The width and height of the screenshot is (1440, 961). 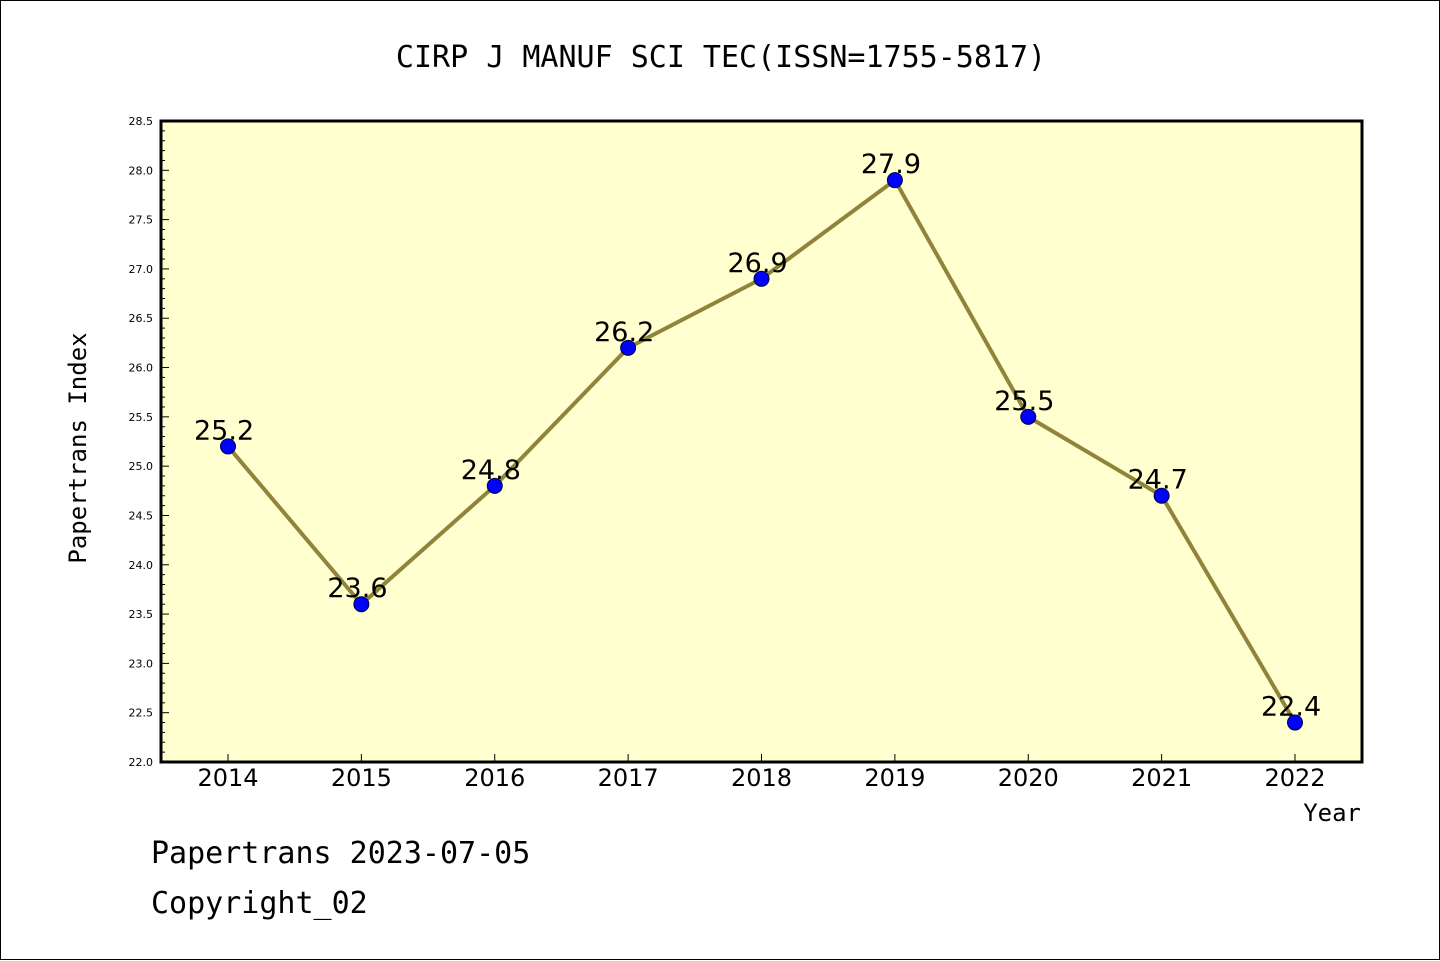 I want to click on x-tick-label: 2015, so click(x=361, y=778).